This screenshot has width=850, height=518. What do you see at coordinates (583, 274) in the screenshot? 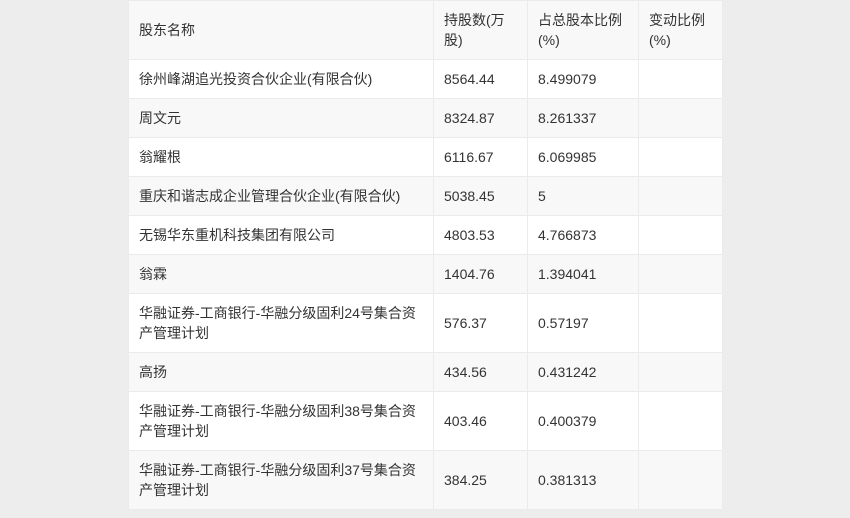
I see `total-capital-ratio-cell: 1.394041` at bounding box center [583, 274].